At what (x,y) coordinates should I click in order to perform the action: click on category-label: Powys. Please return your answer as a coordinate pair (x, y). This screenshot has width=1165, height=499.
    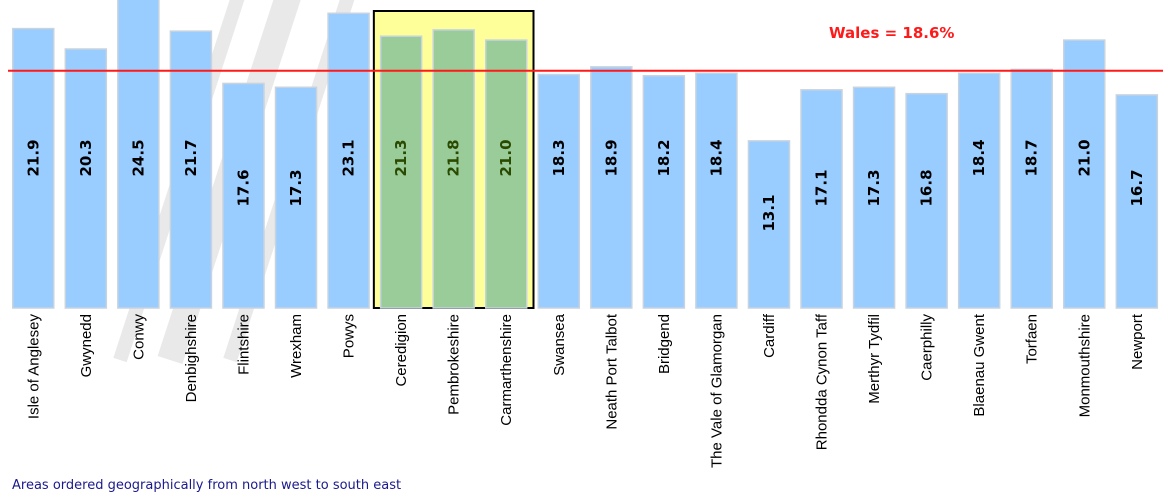
    Looking at the image, I should click on (349, 336).